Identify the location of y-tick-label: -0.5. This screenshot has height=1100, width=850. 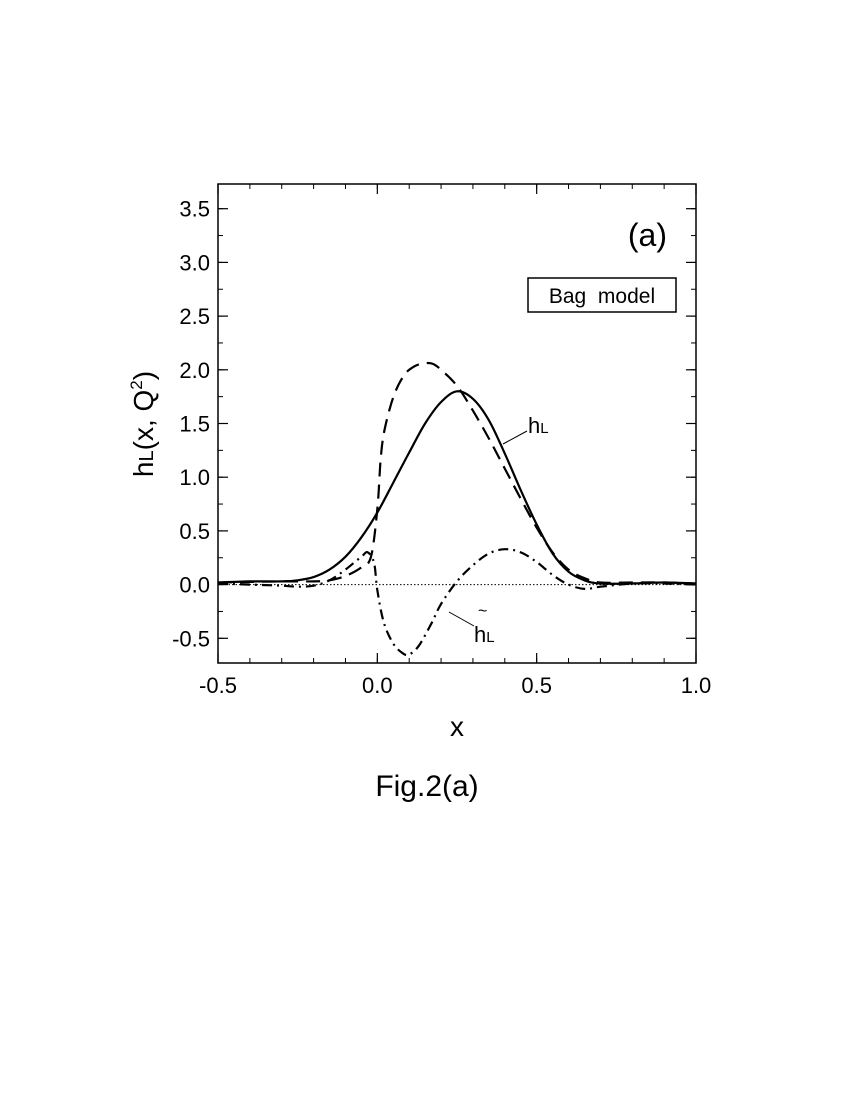
(191, 638).